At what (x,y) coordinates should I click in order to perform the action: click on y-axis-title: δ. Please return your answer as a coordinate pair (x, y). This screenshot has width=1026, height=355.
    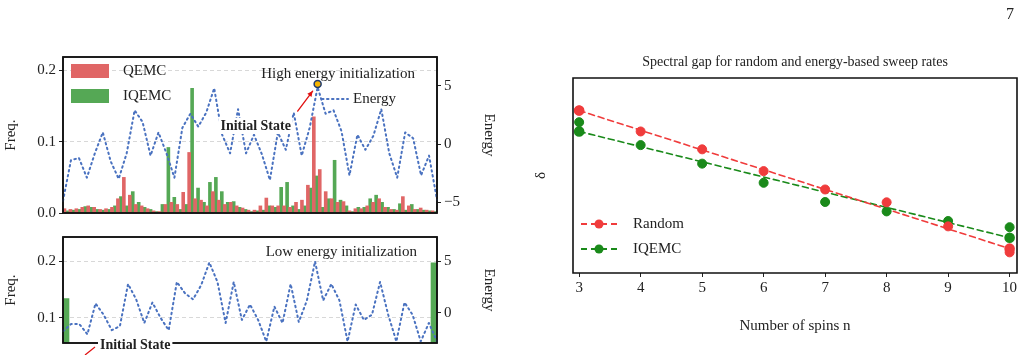
    Looking at the image, I should click on (539, 175).